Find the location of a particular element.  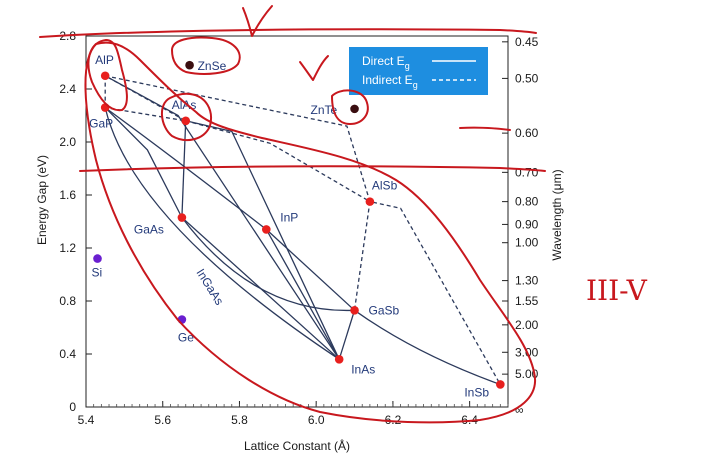

label-gaas: GaAs is located at coordinates (149, 230).